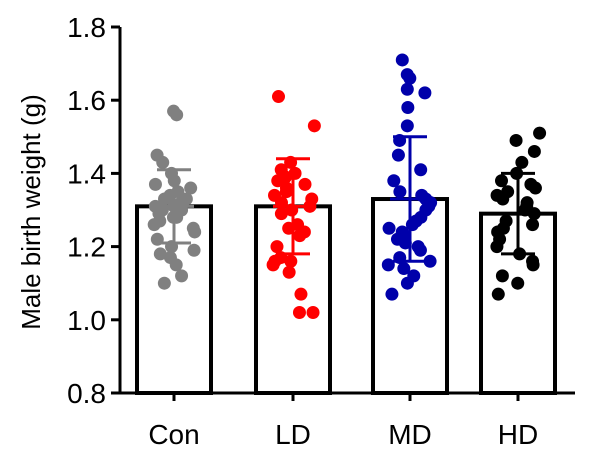 This screenshot has width=600, height=462. What do you see at coordinates (173, 434) in the screenshot?
I see `x-tick-label-con: Con` at bounding box center [173, 434].